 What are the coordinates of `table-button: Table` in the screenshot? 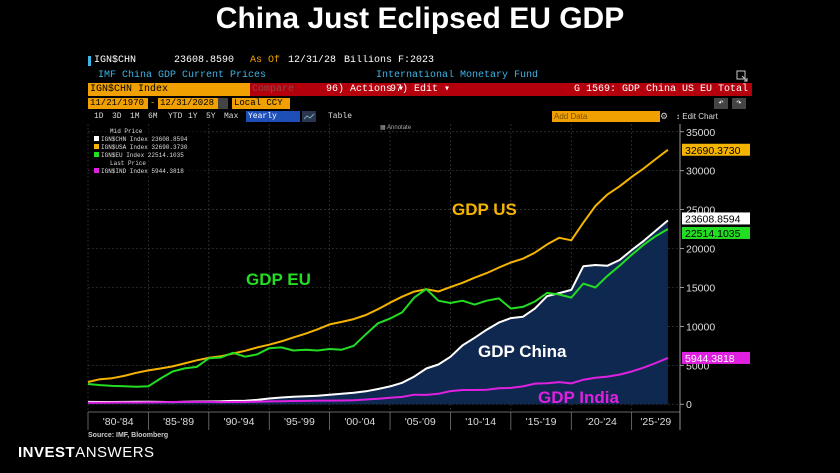 It's located at (340, 116).